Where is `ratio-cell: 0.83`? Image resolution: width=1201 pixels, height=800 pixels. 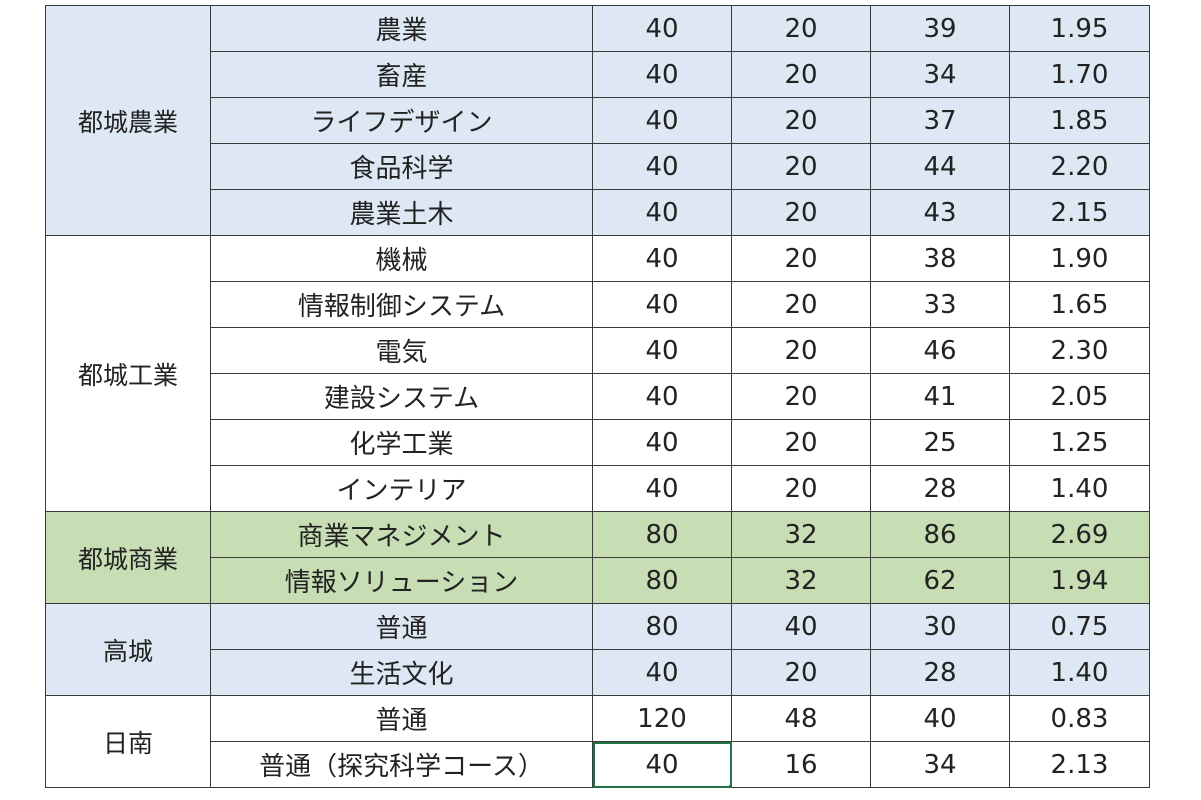 ratio-cell: 0.83 is located at coordinates (1079, 718).